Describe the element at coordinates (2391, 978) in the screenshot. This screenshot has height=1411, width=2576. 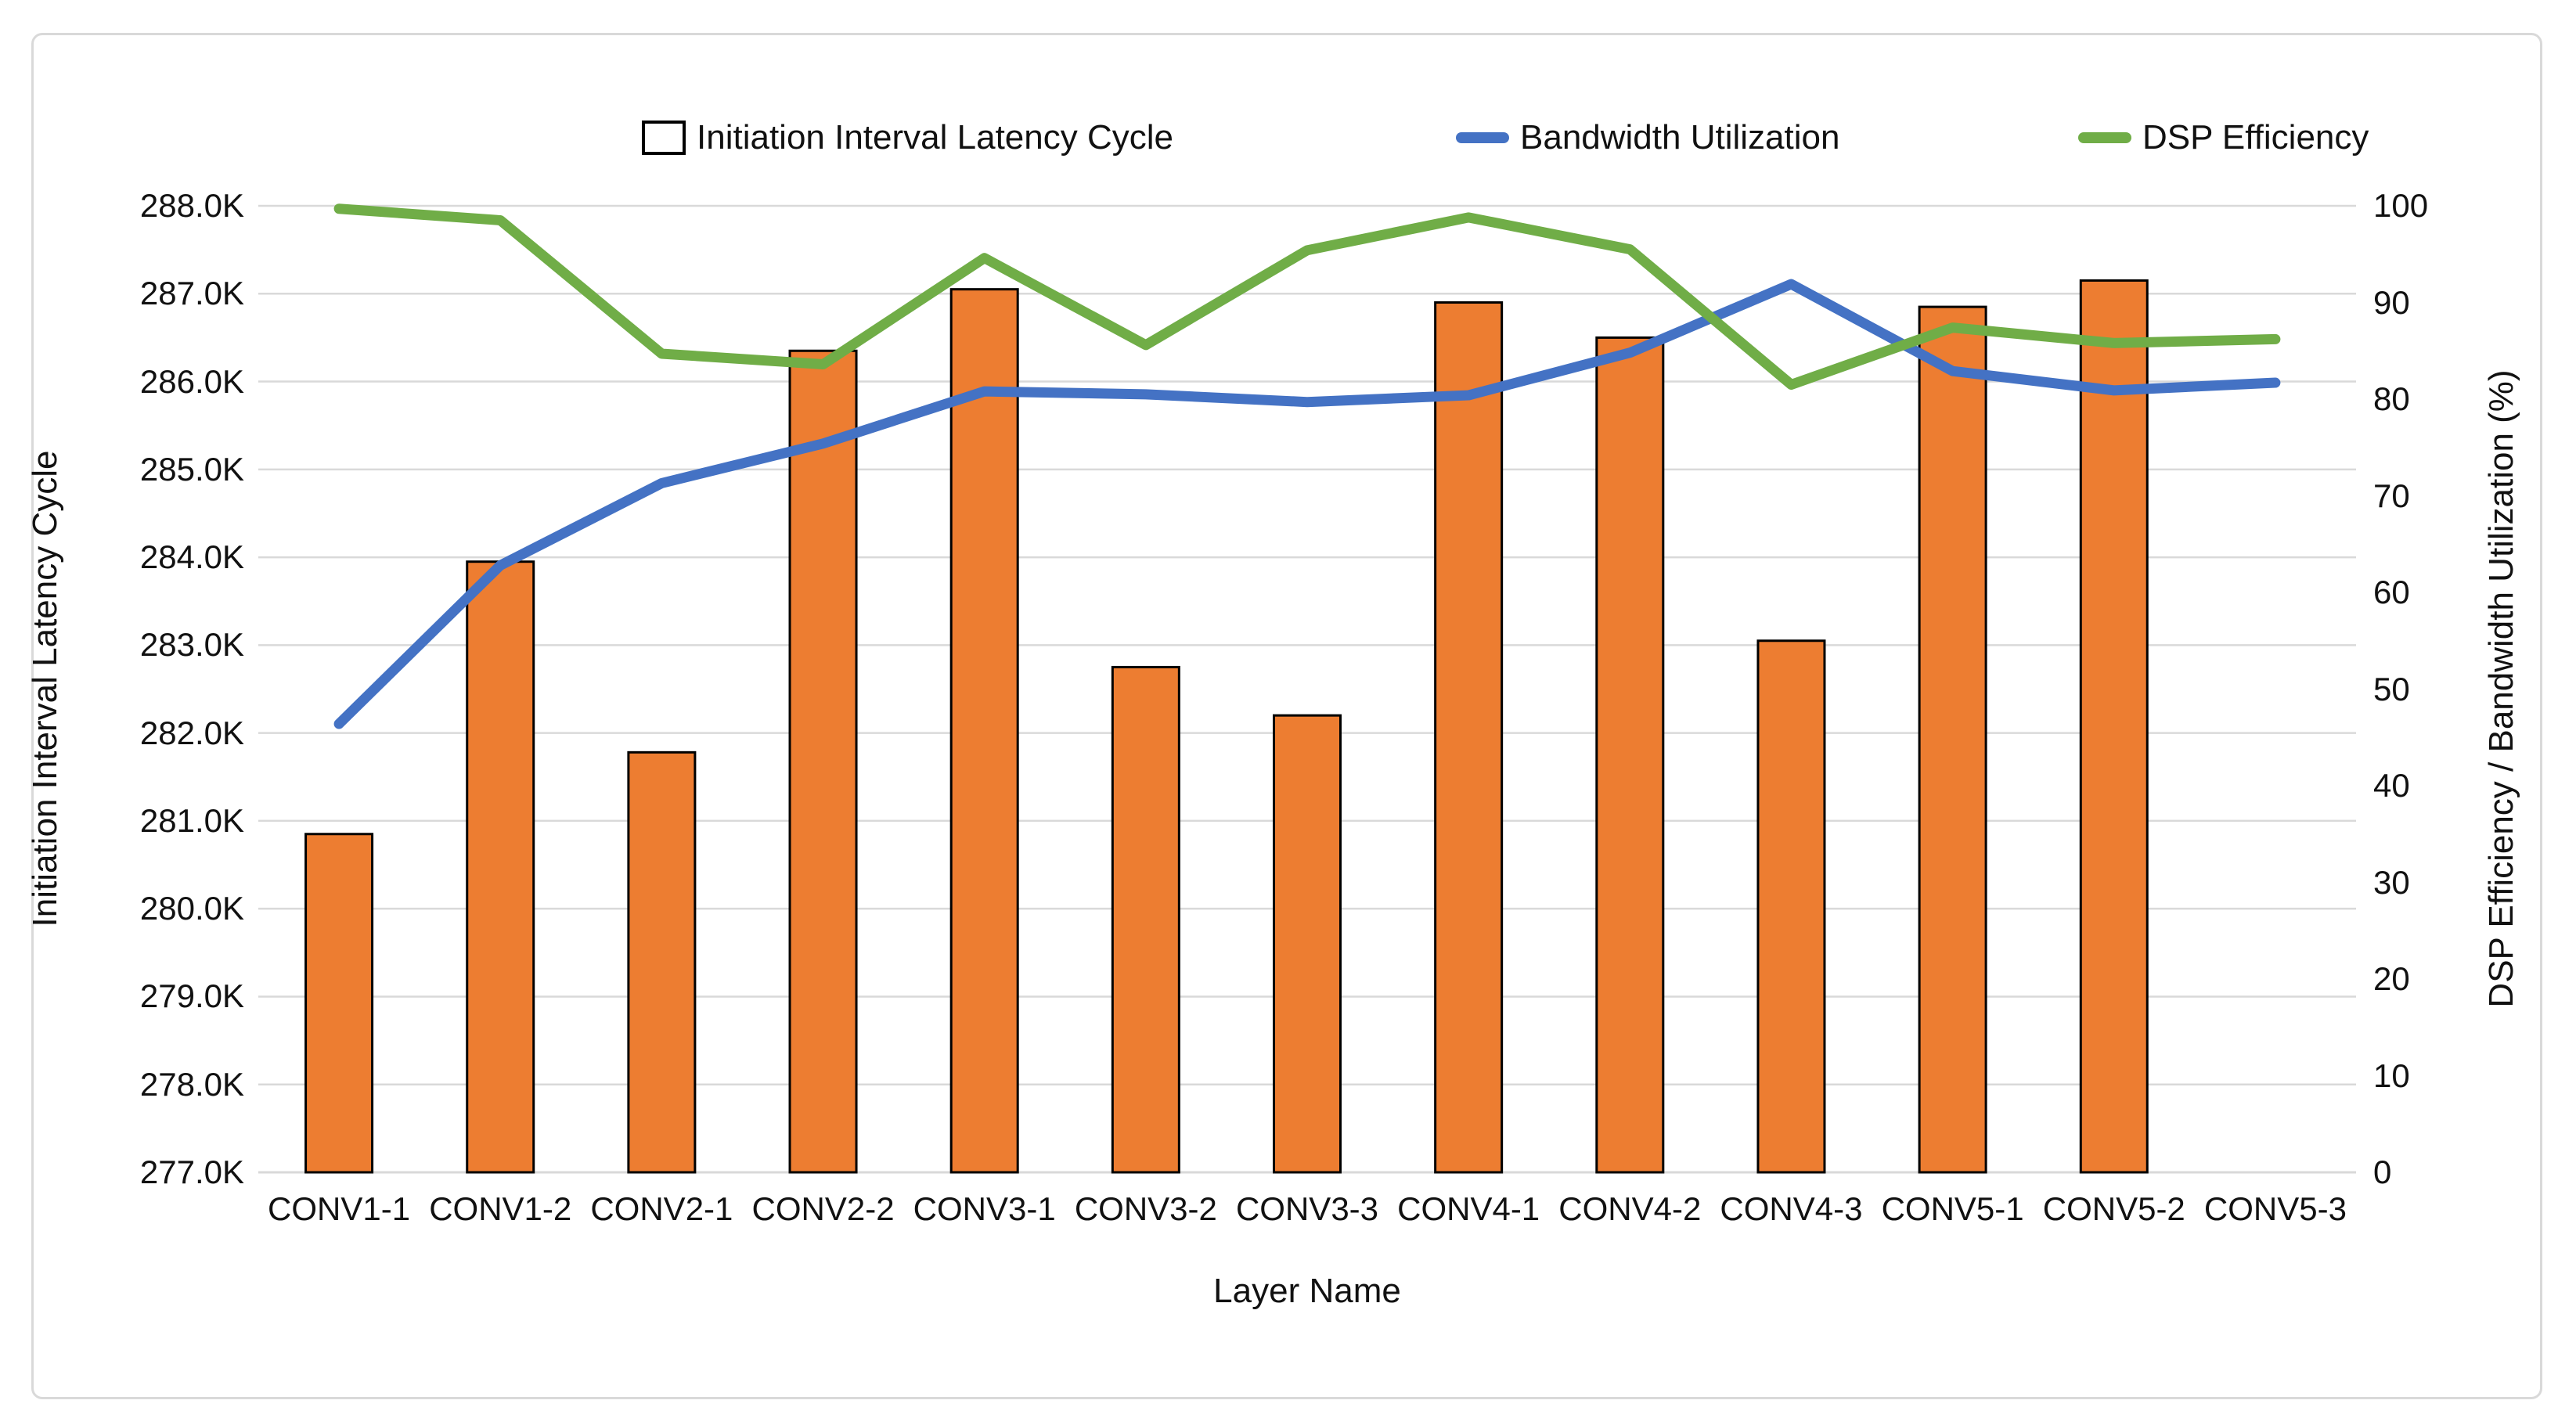
I see `y-right-tick: 20` at that location.